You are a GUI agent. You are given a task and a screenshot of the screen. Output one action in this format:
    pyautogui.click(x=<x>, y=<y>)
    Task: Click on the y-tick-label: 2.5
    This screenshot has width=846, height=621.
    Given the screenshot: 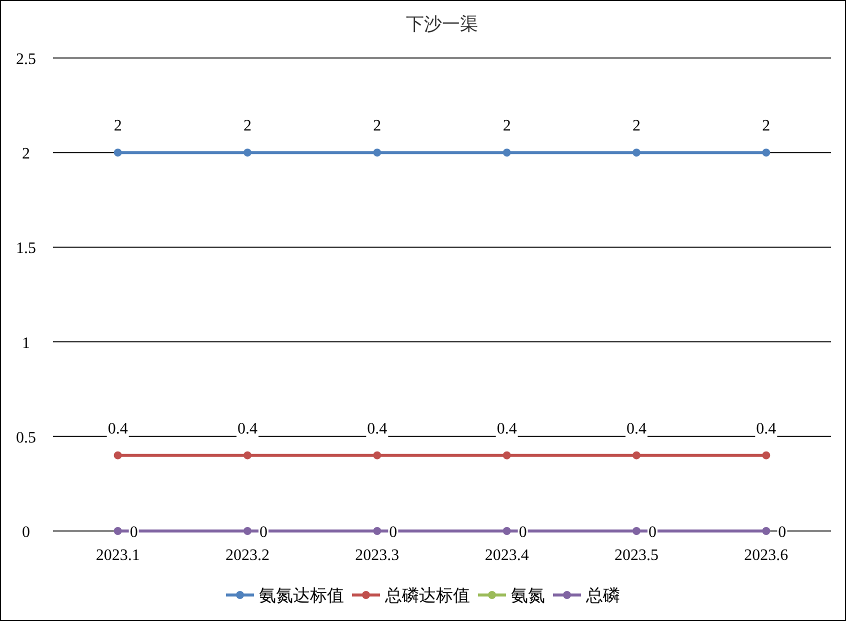 What is the action you would take?
    pyautogui.click(x=26, y=59)
    